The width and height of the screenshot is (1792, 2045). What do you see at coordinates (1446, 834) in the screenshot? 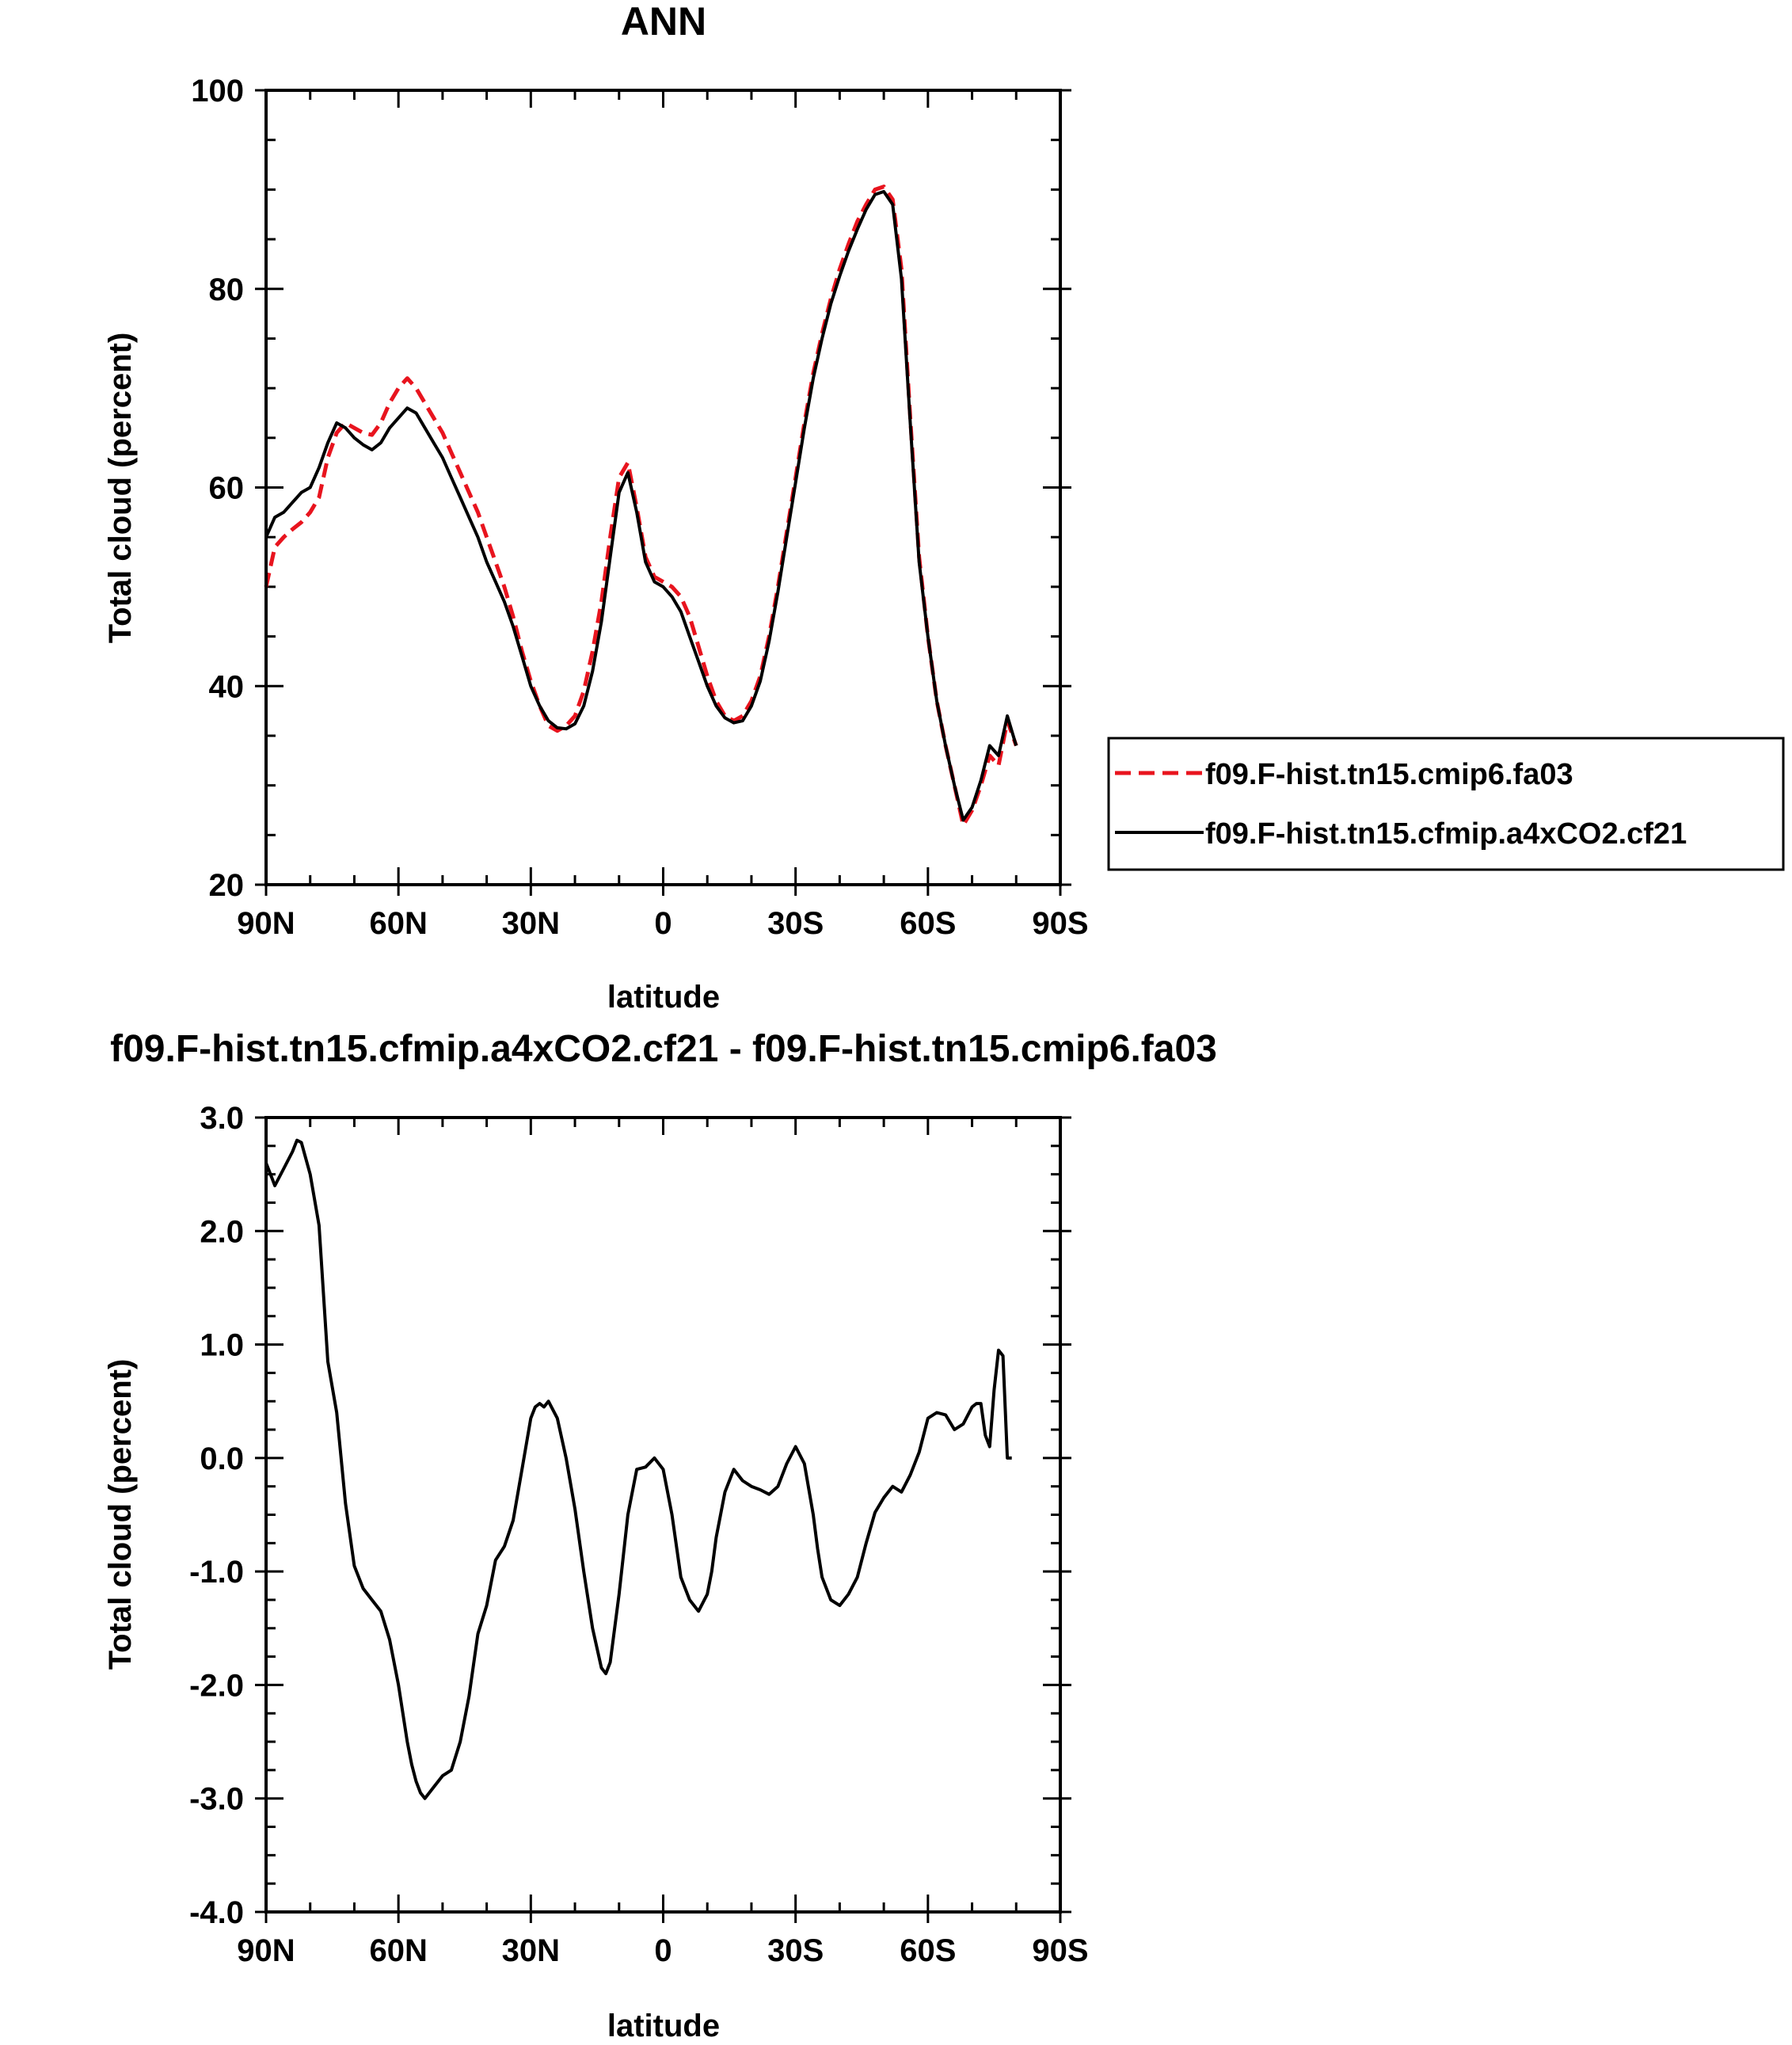
I see `legend-label-cf21: f09.F-hist.tn15.cfmip.a4xCO2.cf21` at bounding box center [1446, 834].